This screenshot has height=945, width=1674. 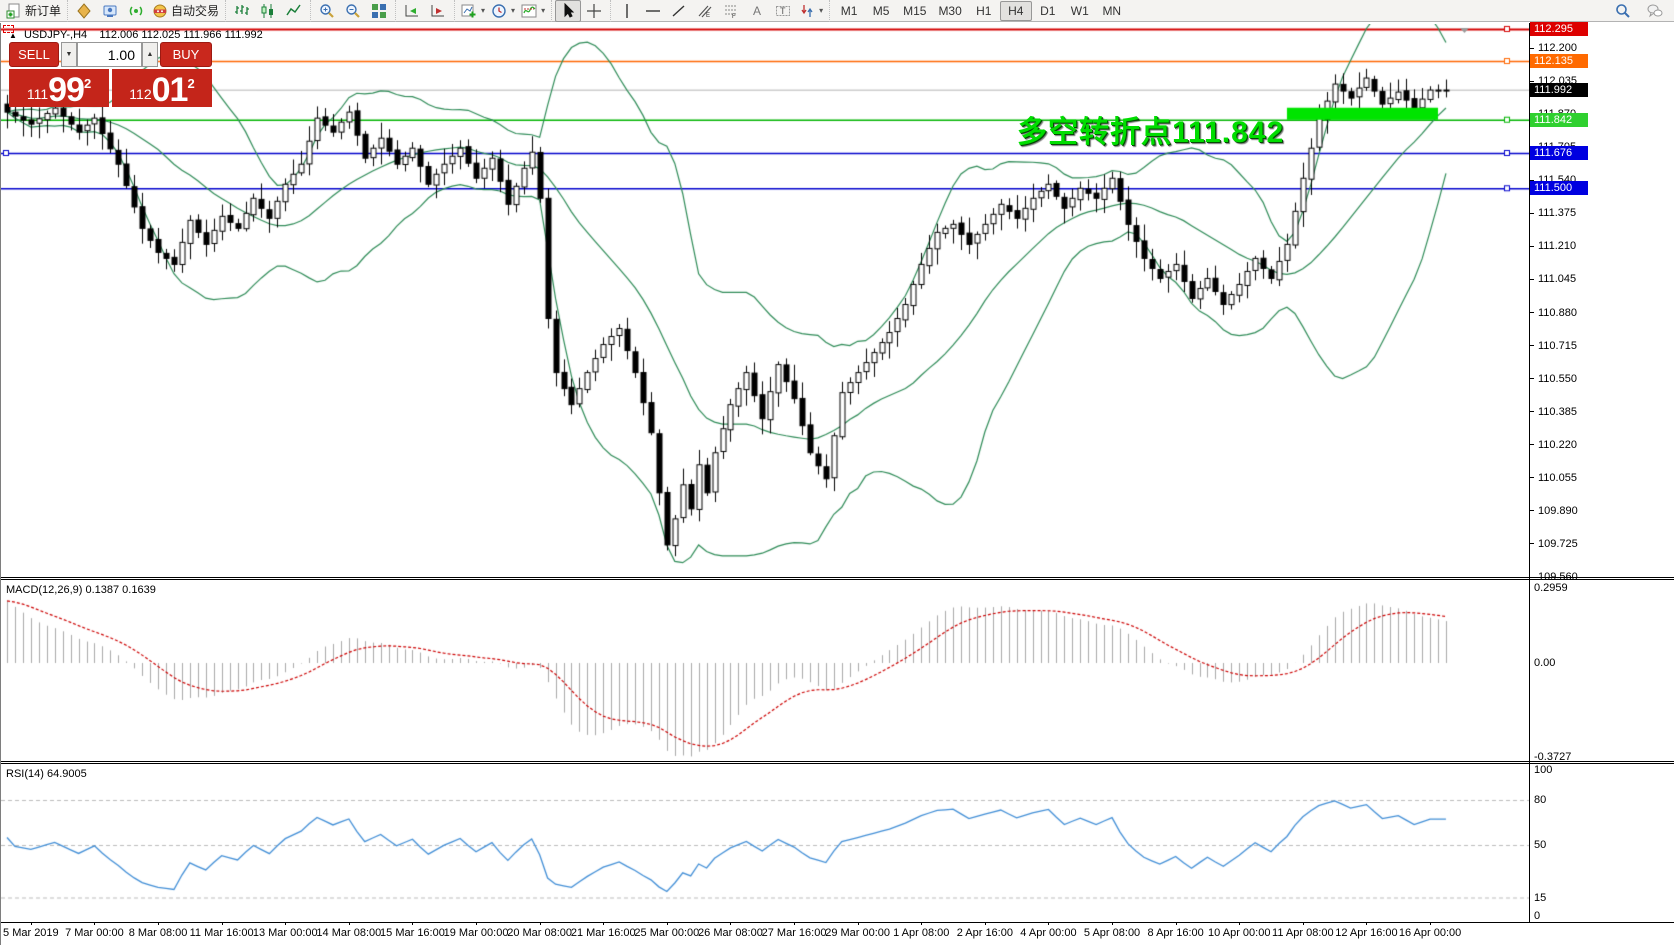 I want to click on crosshair-button, so click(x=594, y=11).